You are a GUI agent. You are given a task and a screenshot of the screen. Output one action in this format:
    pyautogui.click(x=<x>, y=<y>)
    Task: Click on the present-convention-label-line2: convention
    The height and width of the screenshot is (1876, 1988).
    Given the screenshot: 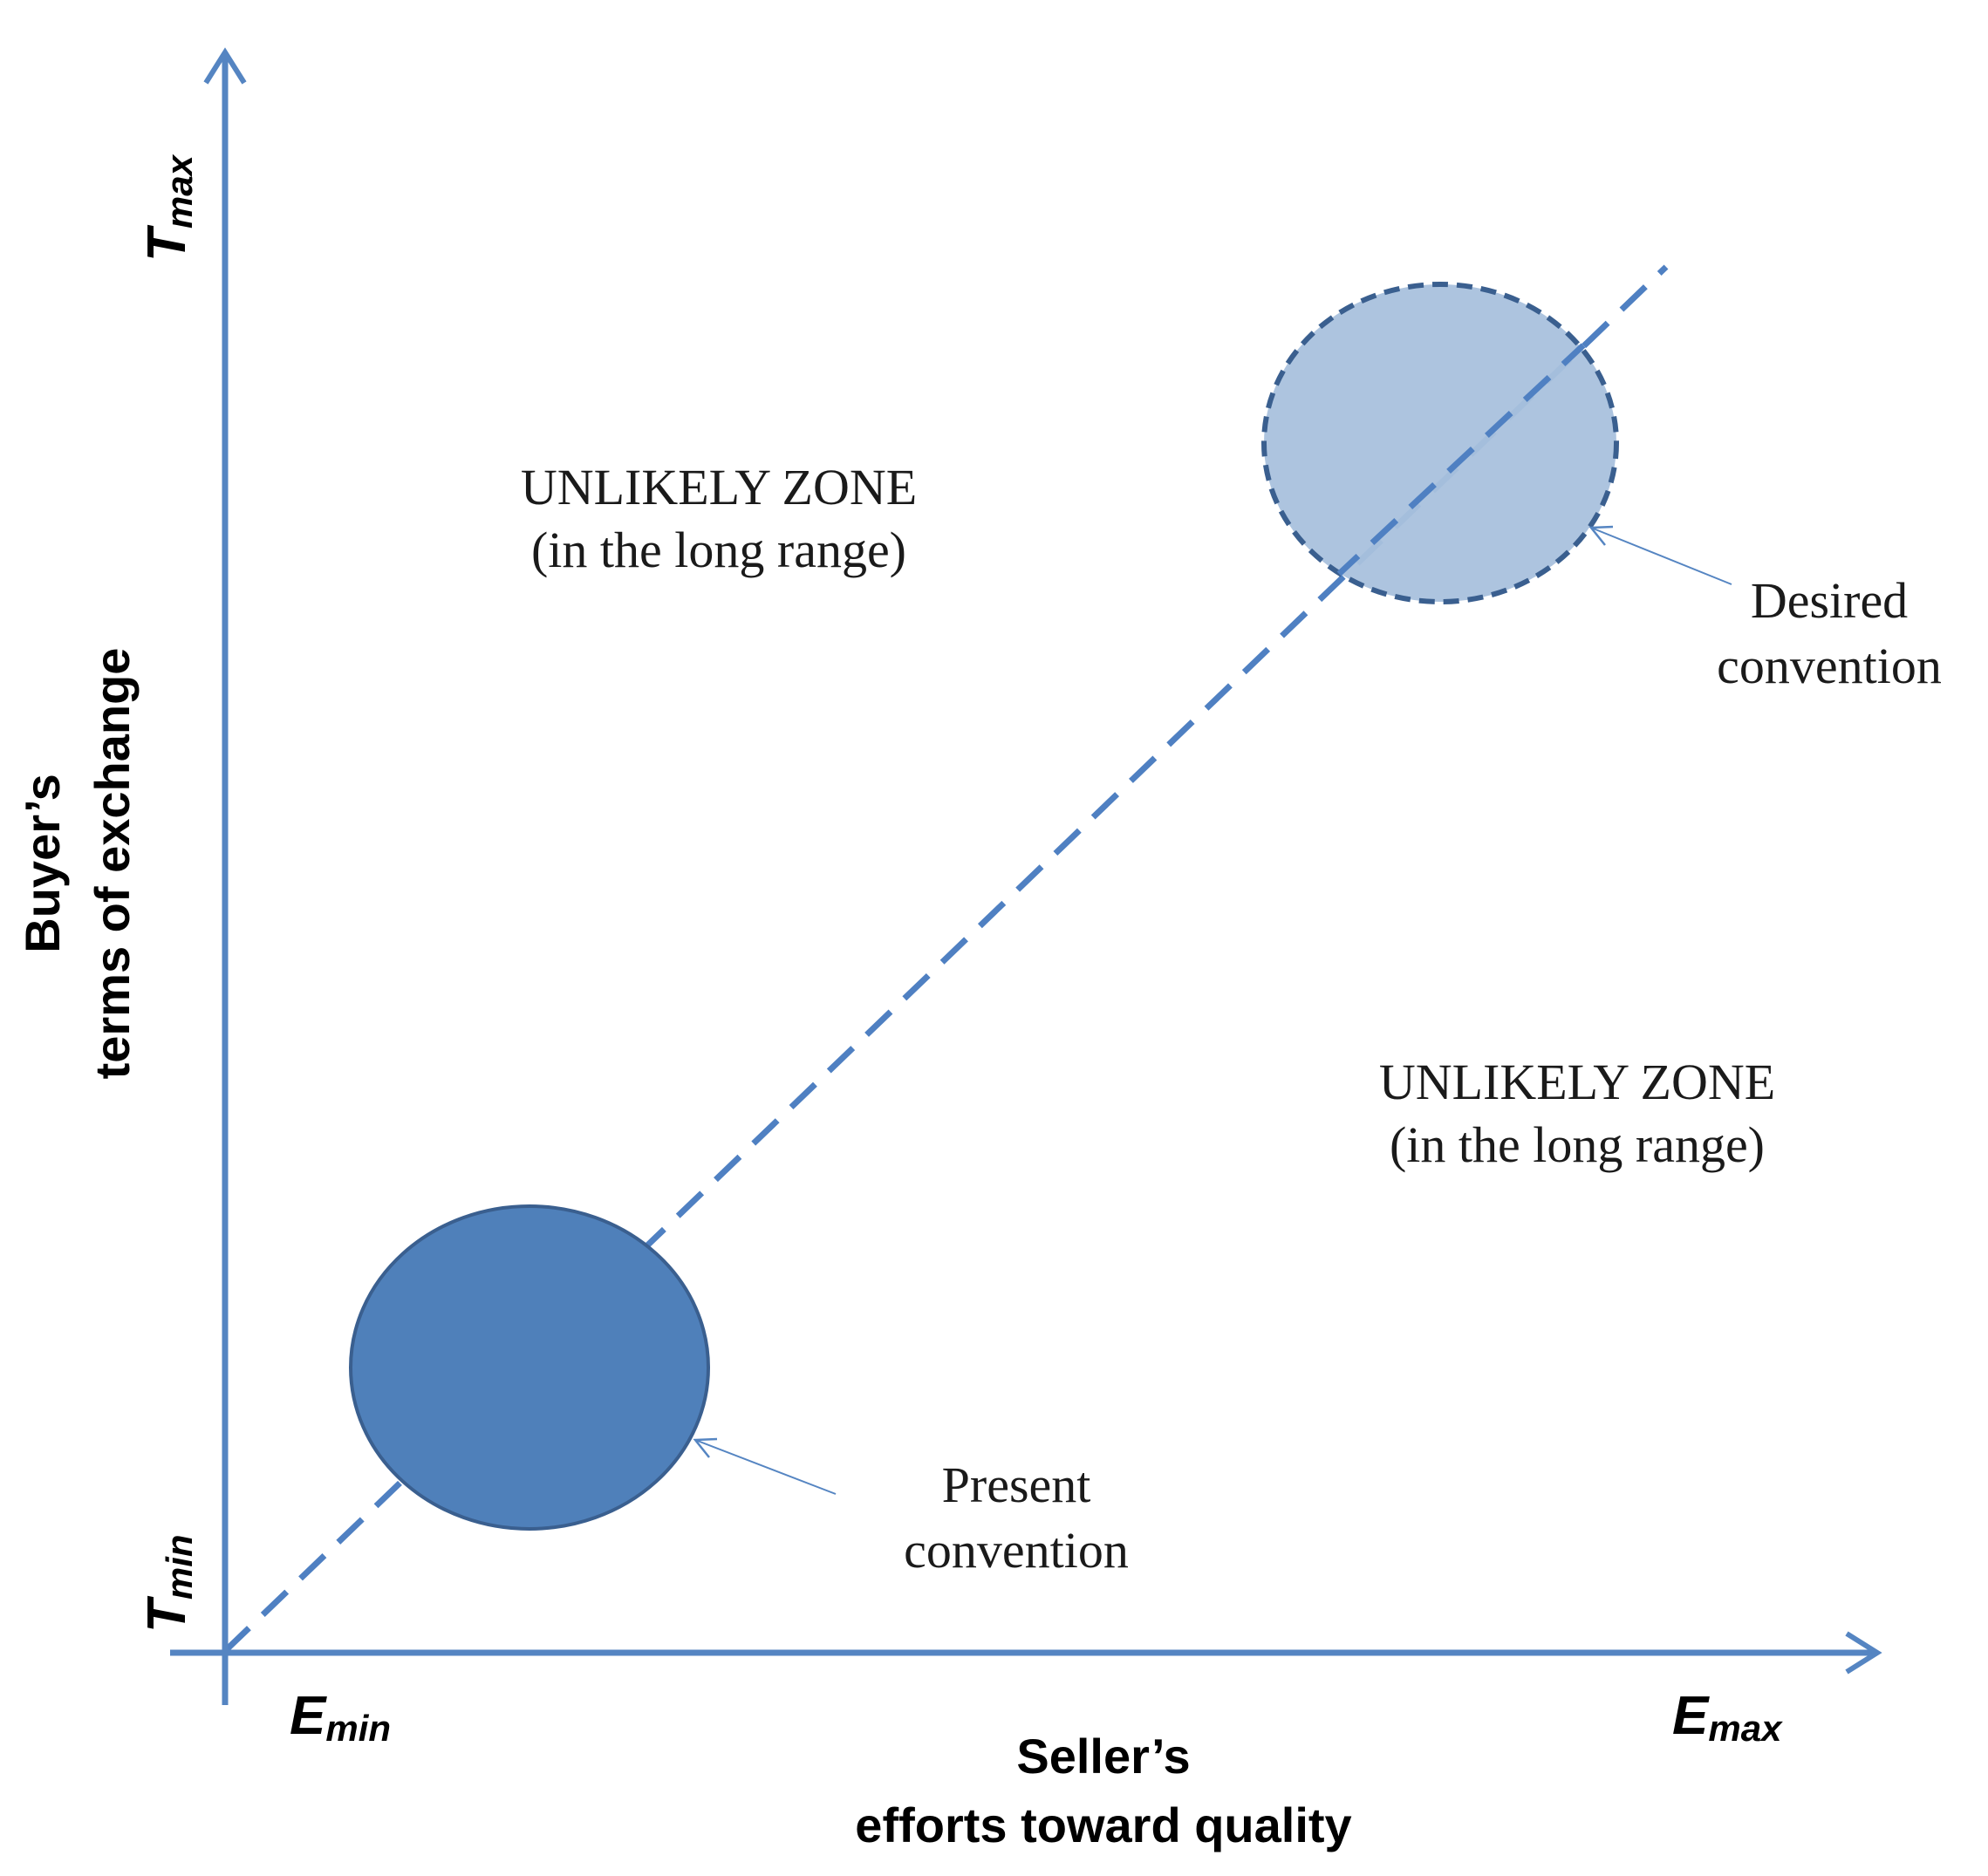 What is the action you would take?
    pyautogui.click(x=1016, y=1550)
    